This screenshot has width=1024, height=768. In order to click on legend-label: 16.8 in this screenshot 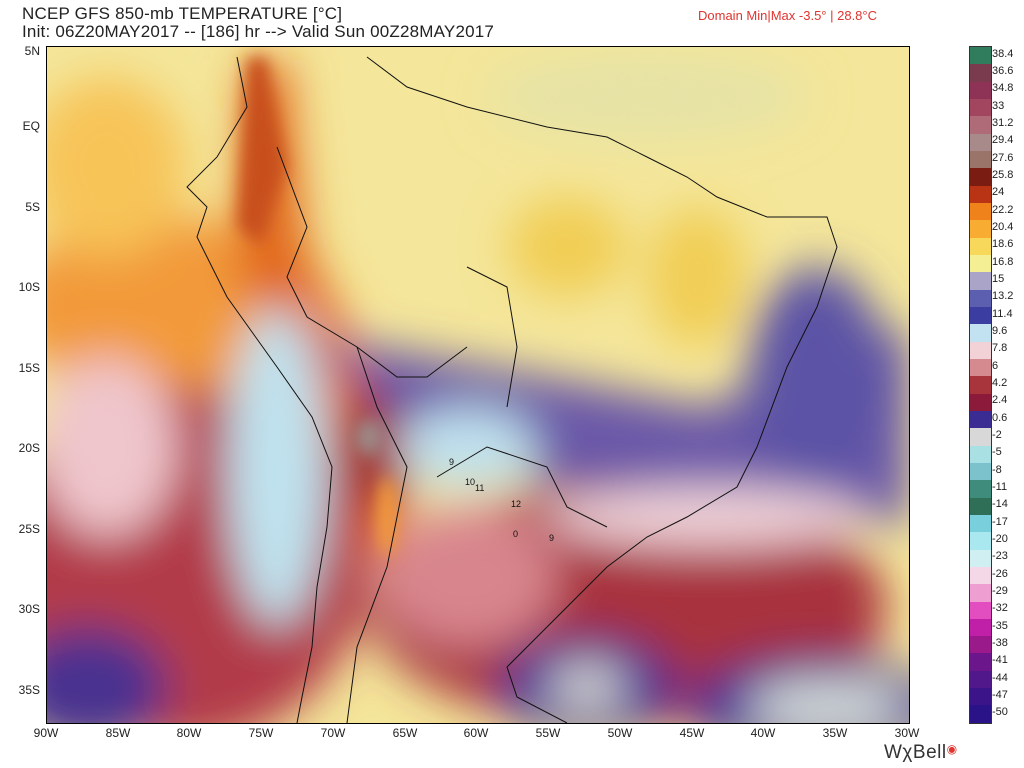, I will do `click(1003, 261)`.